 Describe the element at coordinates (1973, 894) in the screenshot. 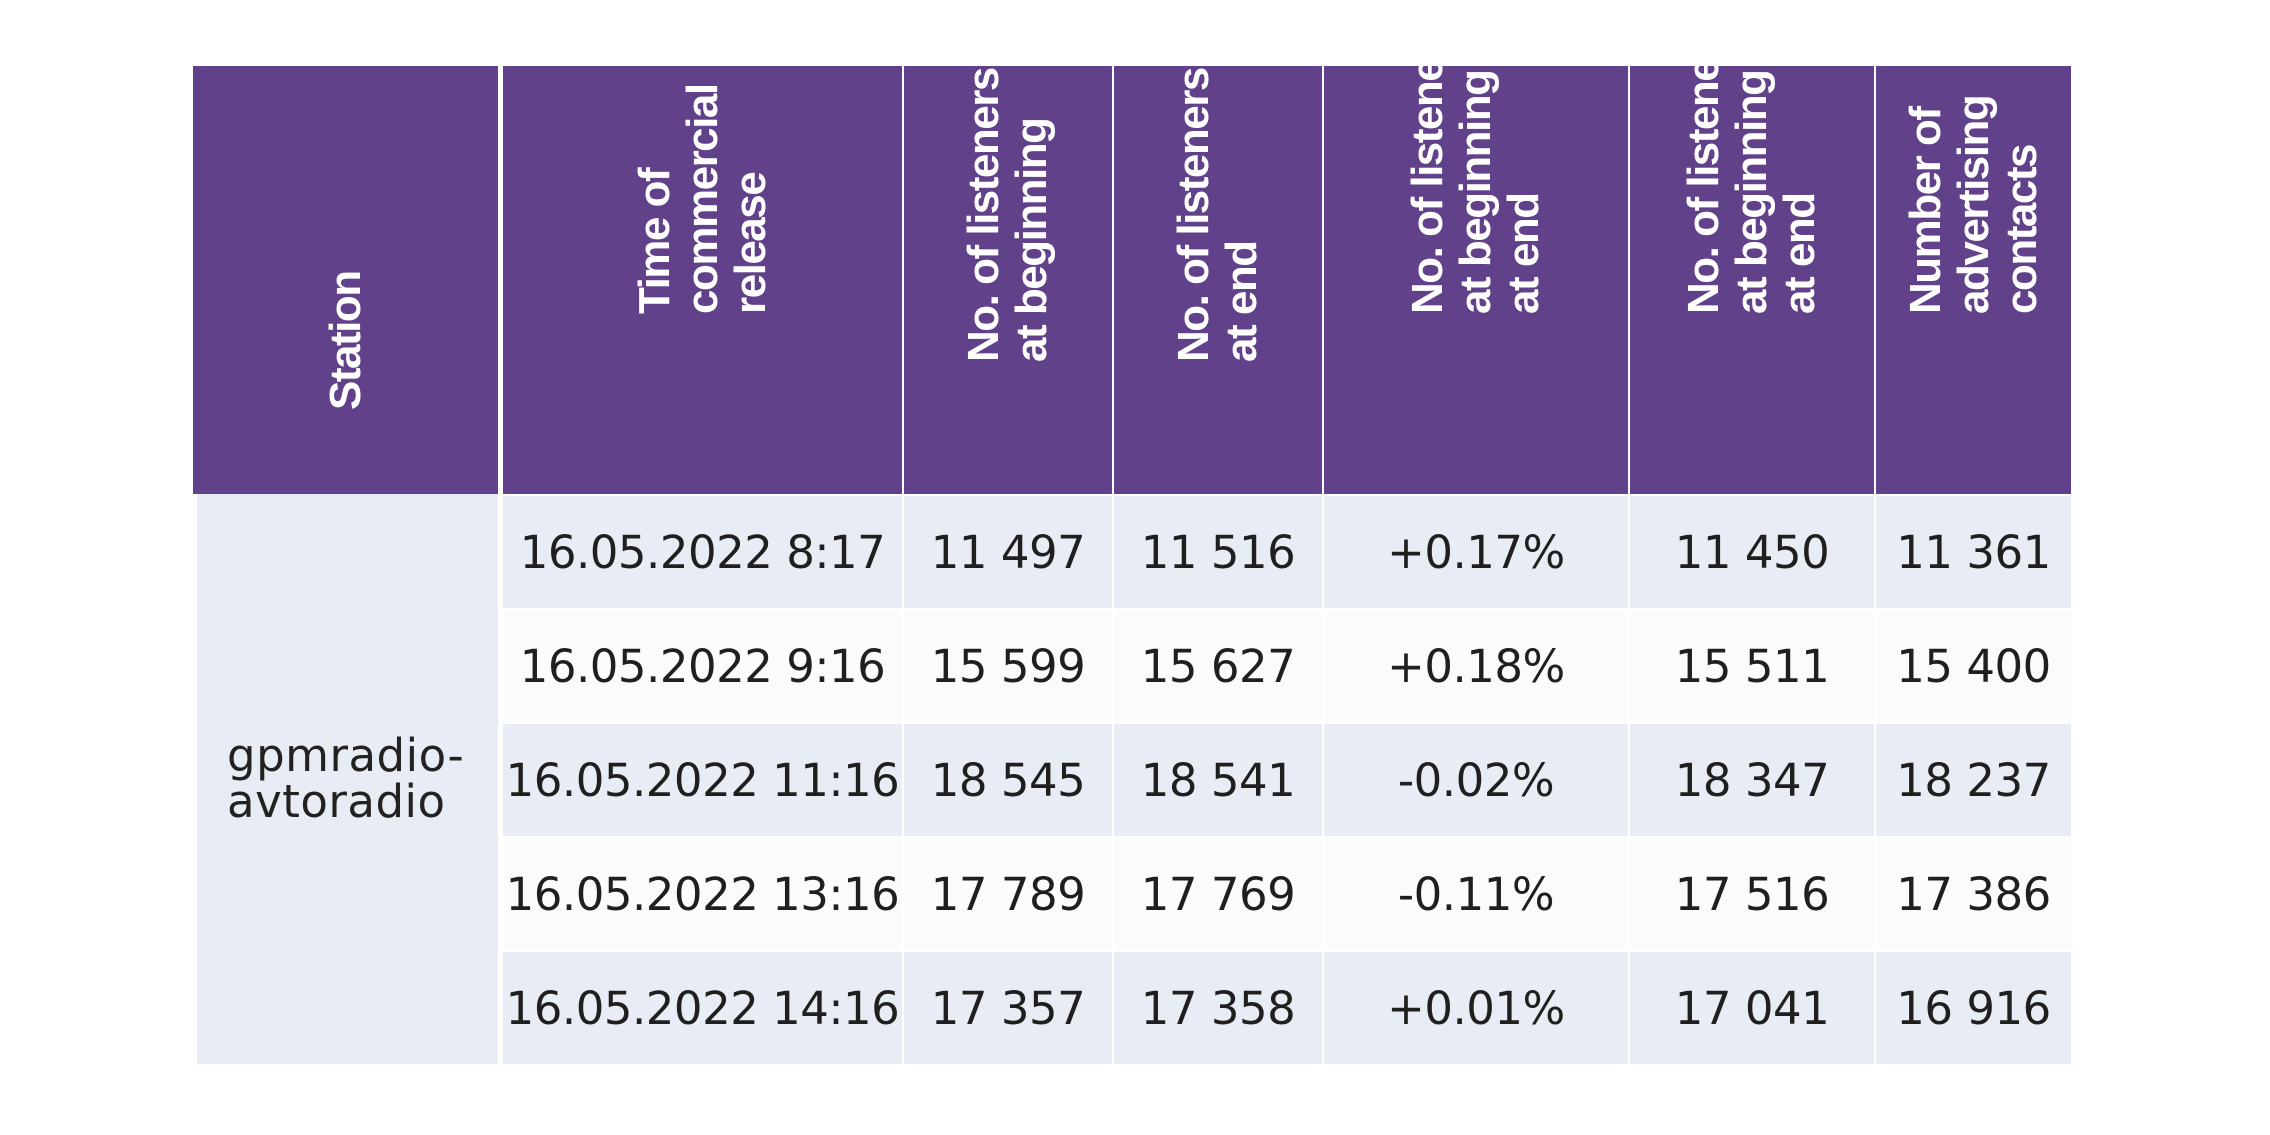

I see `cell-advertising-contacts: 17 386` at that location.